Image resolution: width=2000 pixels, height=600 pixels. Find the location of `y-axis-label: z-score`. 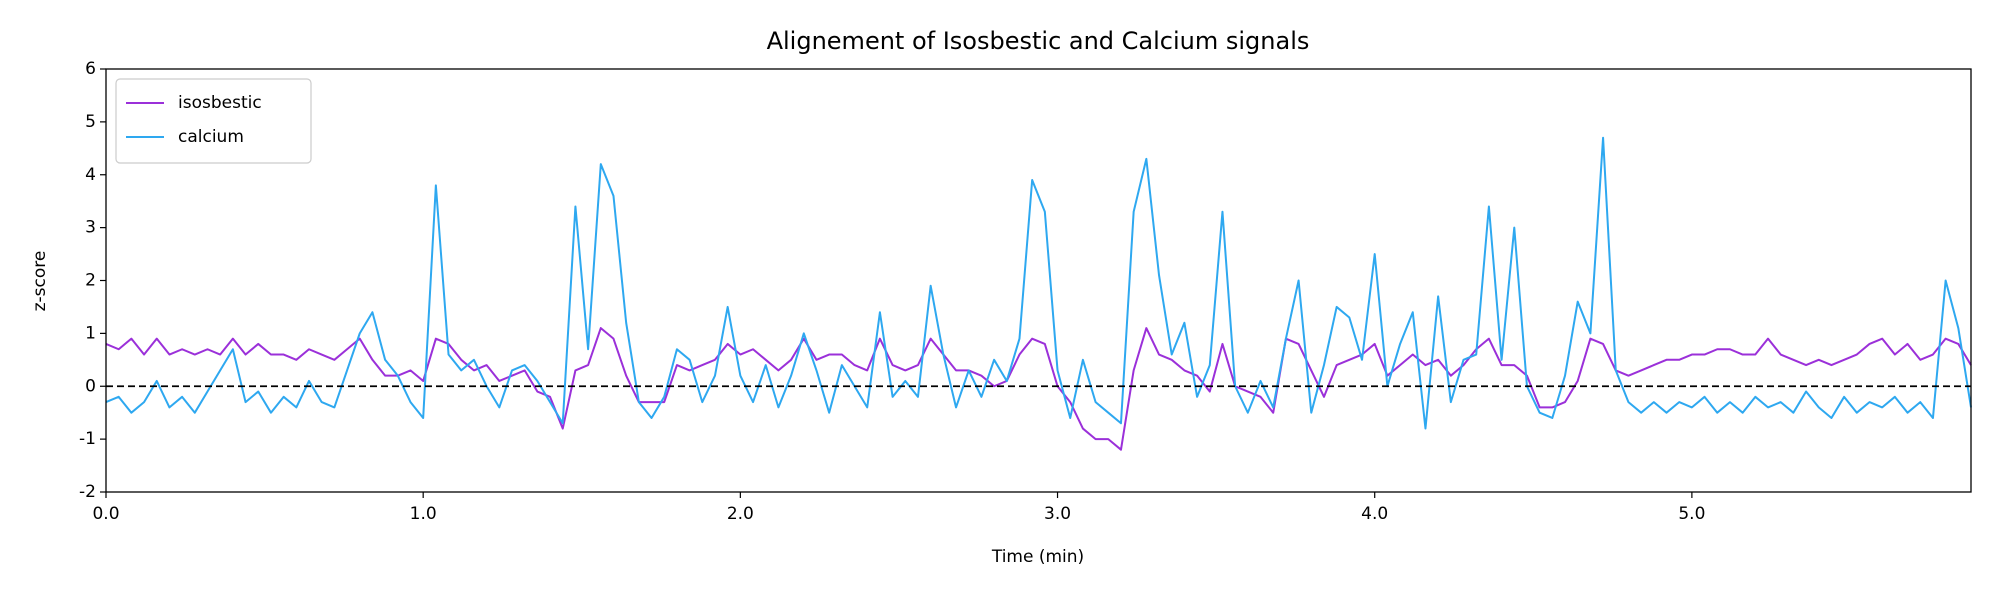

y-axis-label: z-score is located at coordinates (40, 281).